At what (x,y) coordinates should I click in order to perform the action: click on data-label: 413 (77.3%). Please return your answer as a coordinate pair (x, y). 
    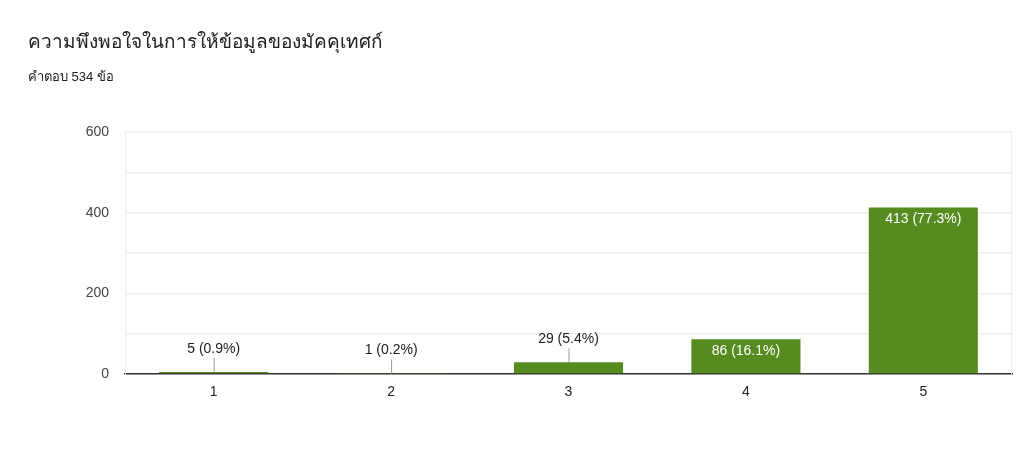
    Looking at the image, I should click on (923, 218).